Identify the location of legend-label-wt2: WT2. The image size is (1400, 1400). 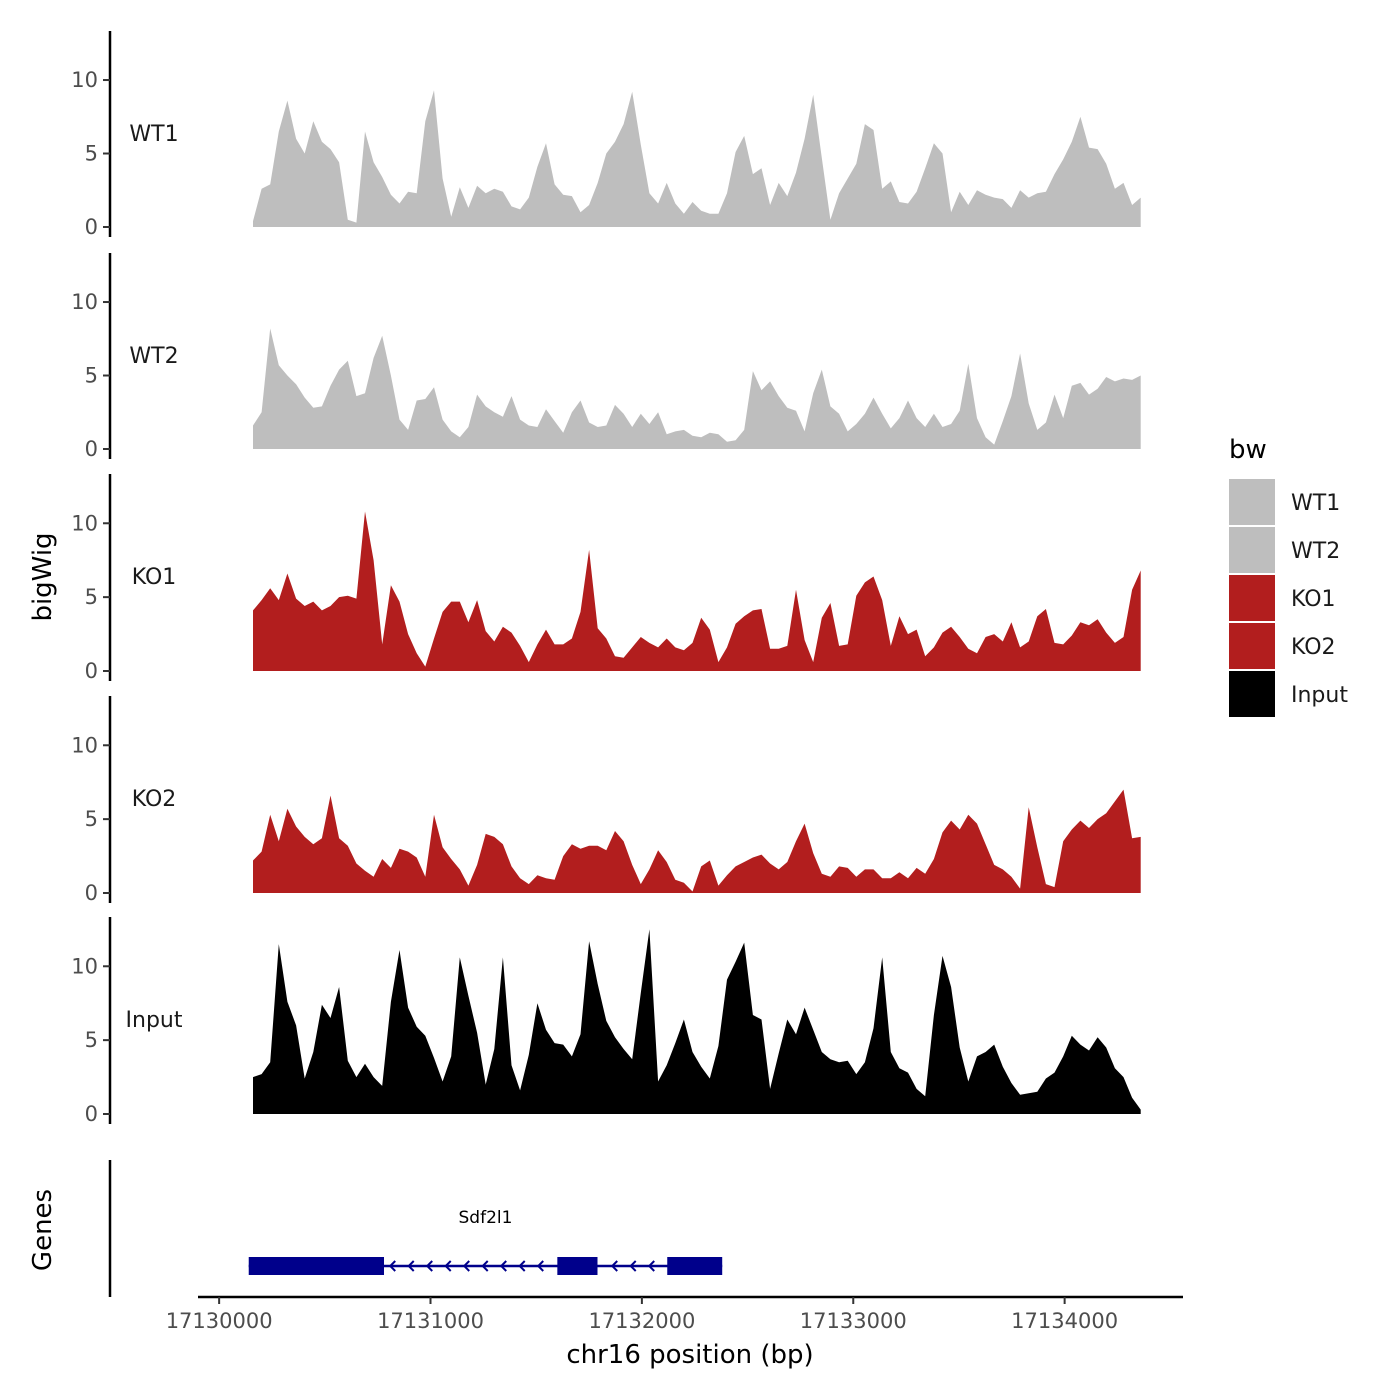
(1315, 551).